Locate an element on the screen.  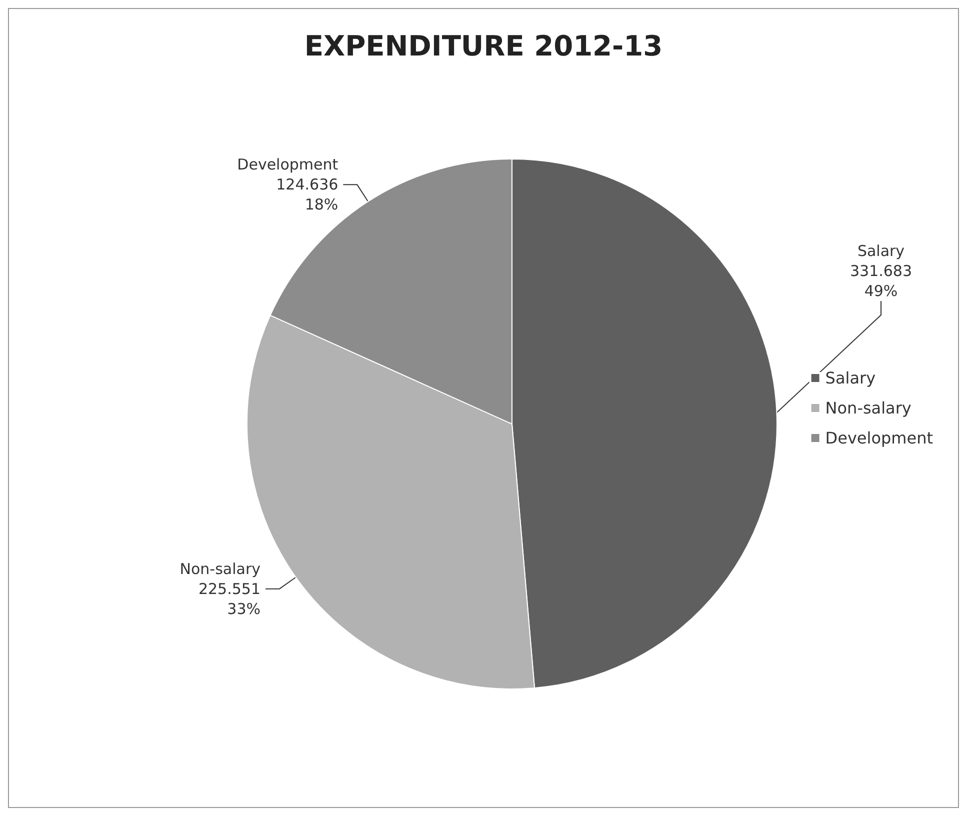
slice-label: Non-salary is located at coordinates (220, 569).